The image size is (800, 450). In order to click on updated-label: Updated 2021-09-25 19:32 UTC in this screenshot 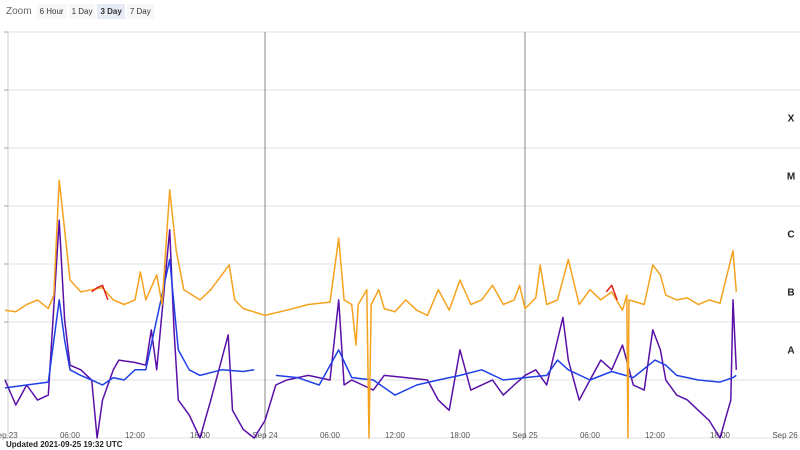, I will do `click(64, 444)`.